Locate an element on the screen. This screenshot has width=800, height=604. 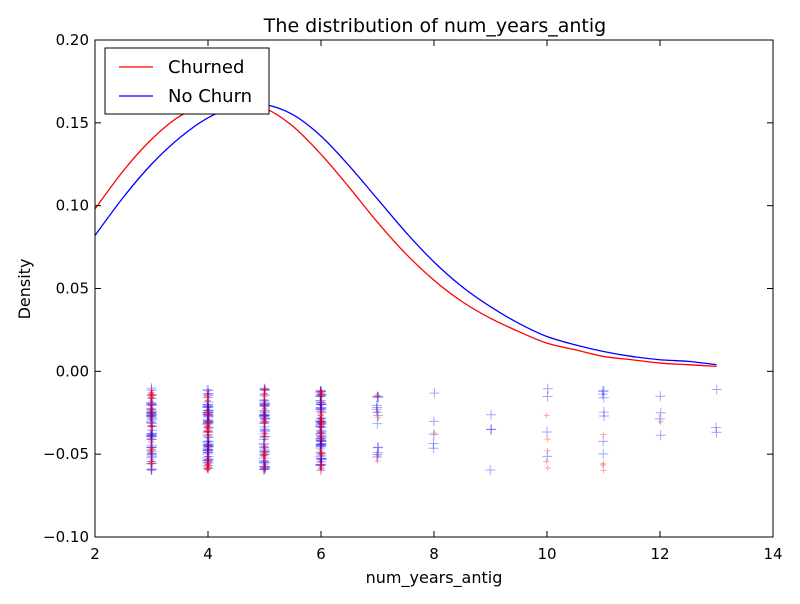
legend: Churned No Churn is located at coordinates (187, 81).